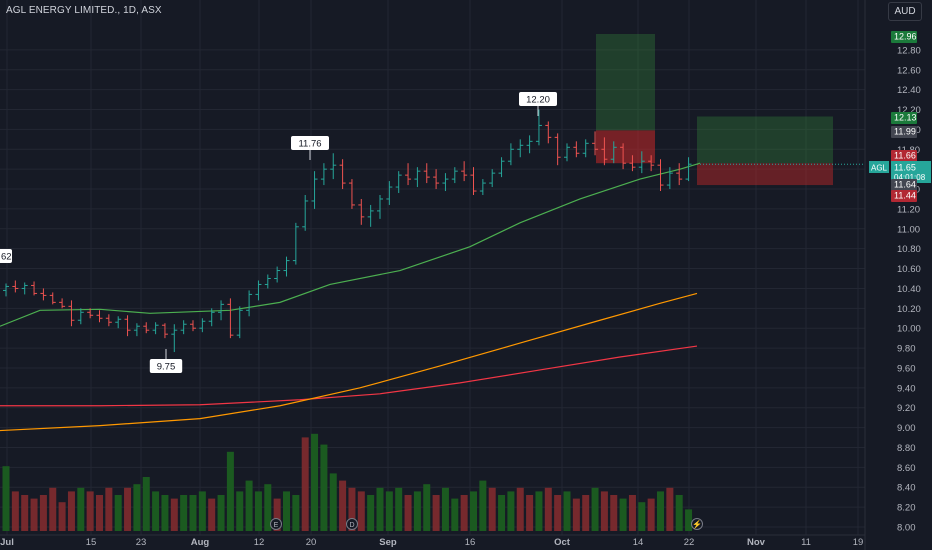 The width and height of the screenshot is (932, 550). I want to click on lightning-icon-glyph: ⚡, so click(697, 524).